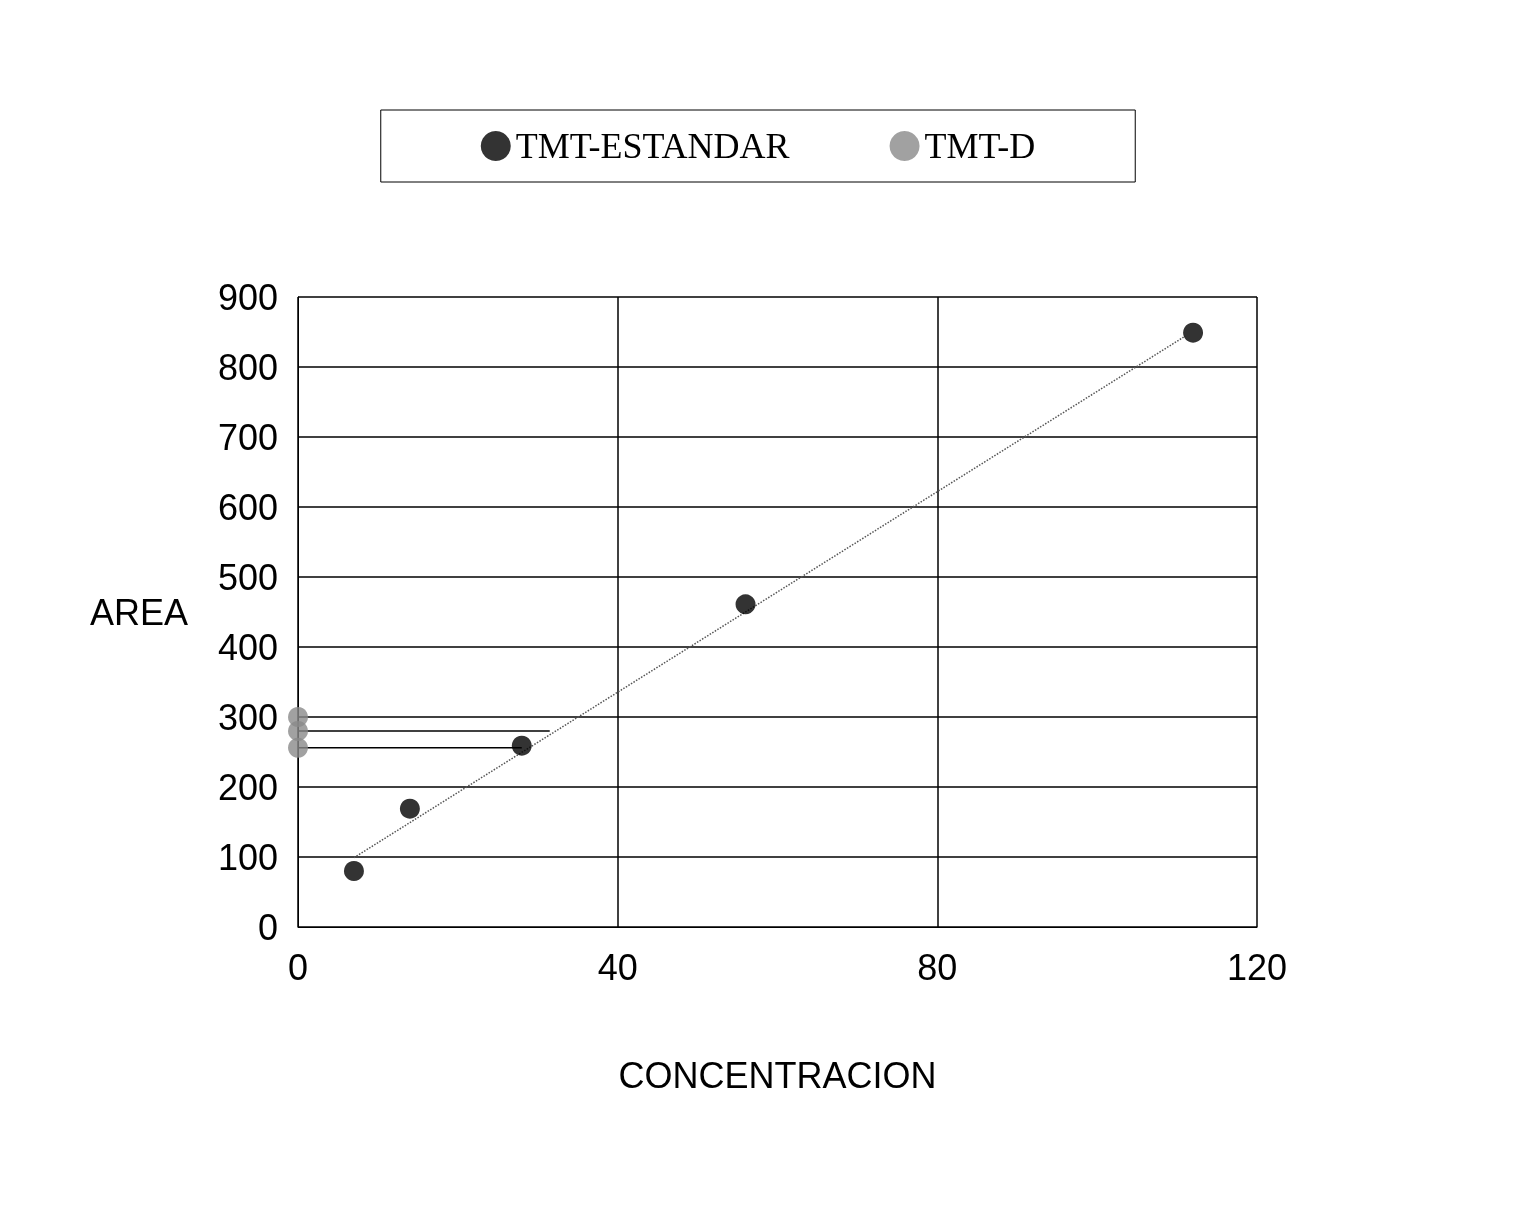 Image resolution: width=1516 pixels, height=1211 pixels. I want to click on y-axis-title: AREA, so click(138, 612).